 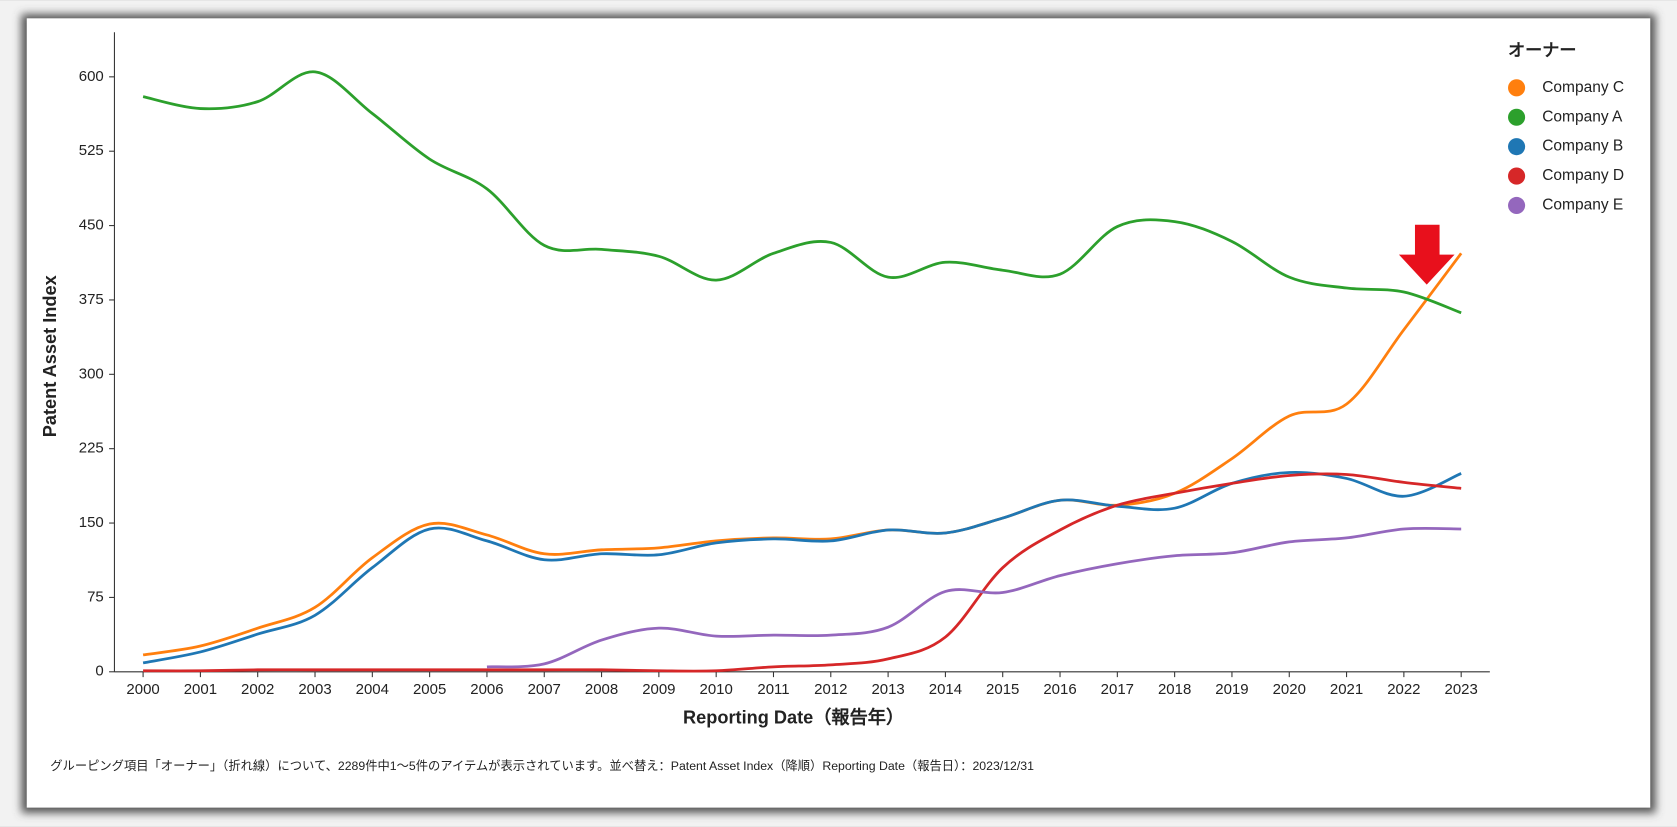 I want to click on x-tick-label: 2018, so click(x=1174, y=689).